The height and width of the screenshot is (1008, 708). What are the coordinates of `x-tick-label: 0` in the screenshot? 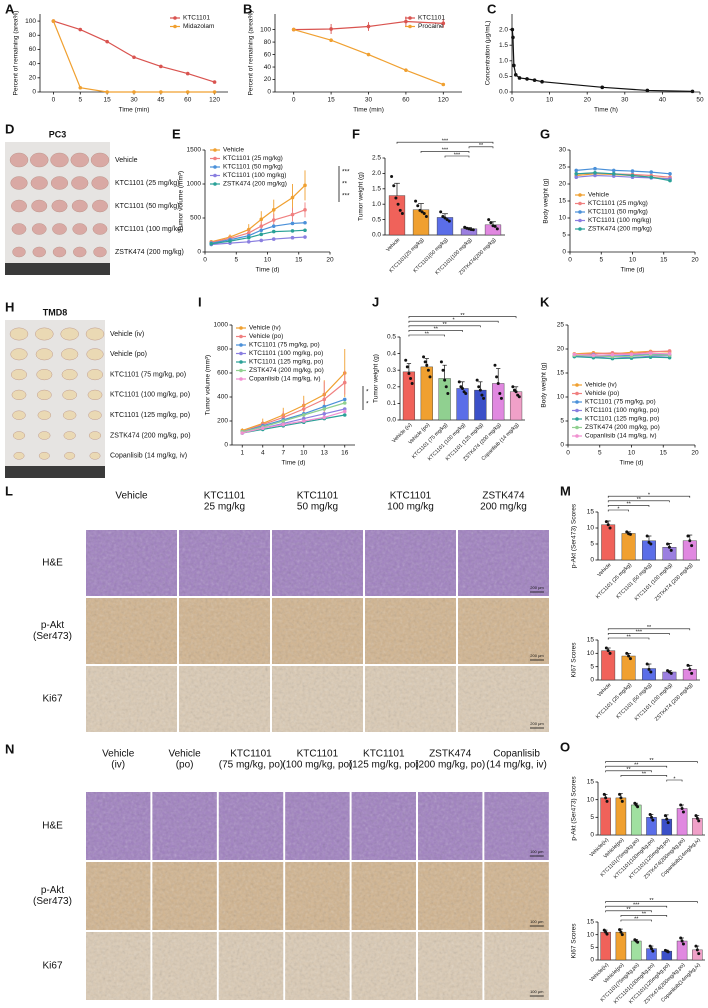 It's located at (294, 100).